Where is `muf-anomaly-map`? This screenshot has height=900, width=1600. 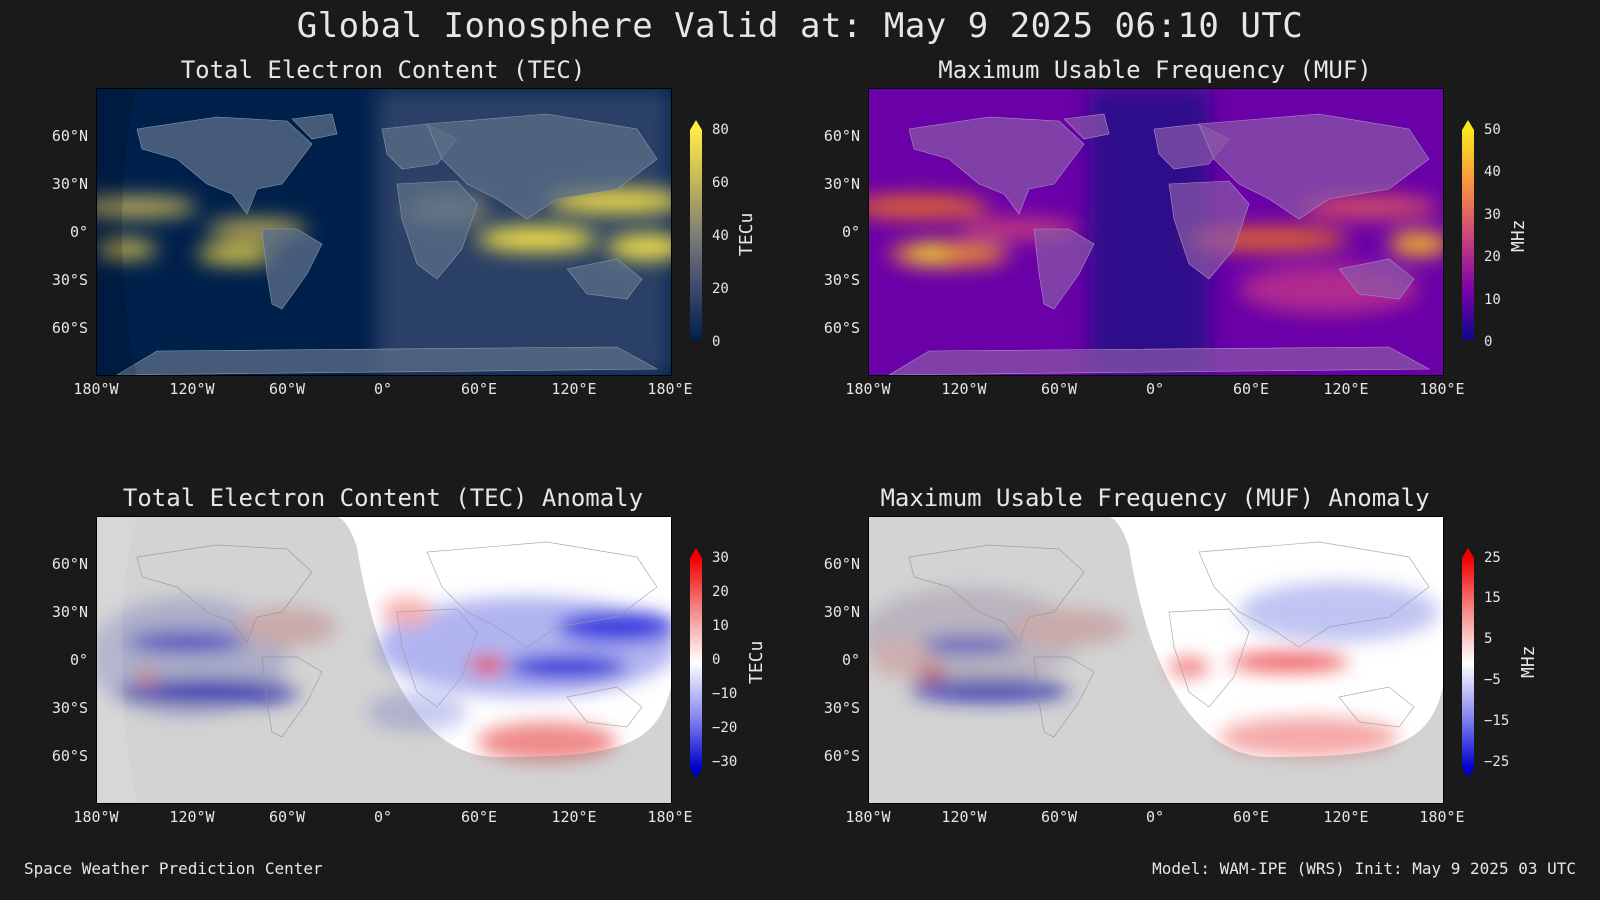
muf-anomaly-map is located at coordinates (1156, 660).